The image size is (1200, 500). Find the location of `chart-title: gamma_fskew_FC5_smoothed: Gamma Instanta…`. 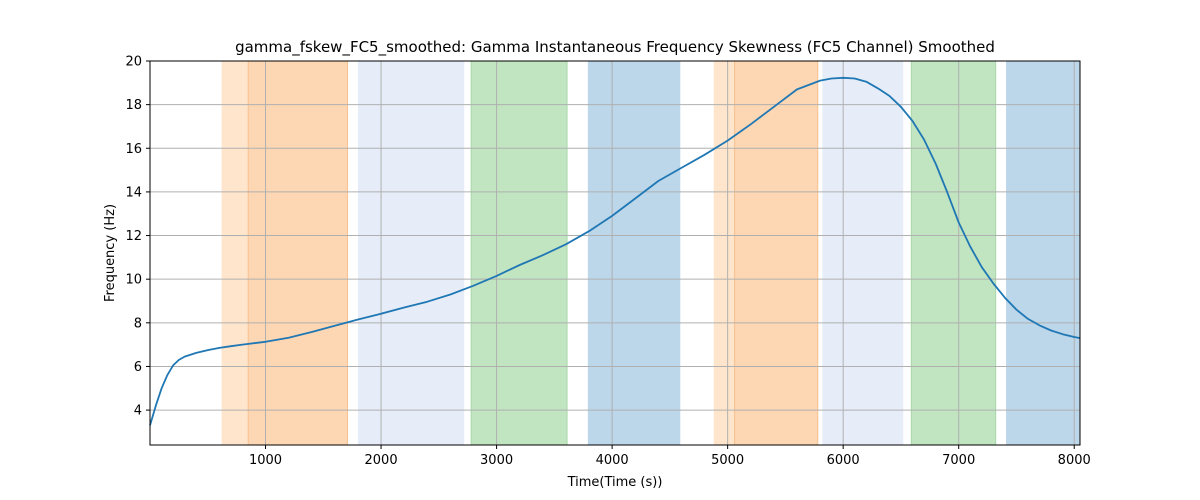

chart-title: gamma_fskew_FC5_smoothed: Gamma Instanta… is located at coordinates (615, 47).